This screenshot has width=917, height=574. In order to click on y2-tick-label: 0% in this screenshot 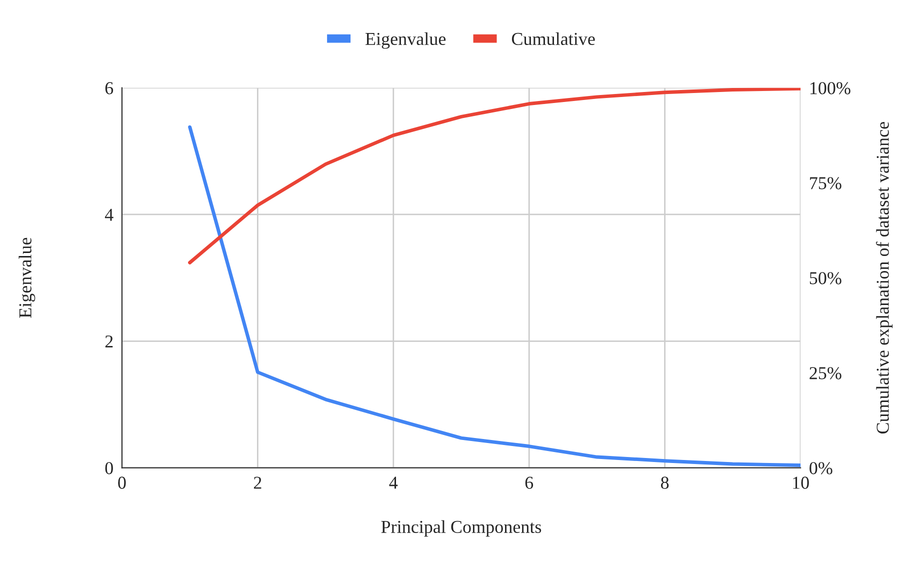, I will do `click(821, 468)`.